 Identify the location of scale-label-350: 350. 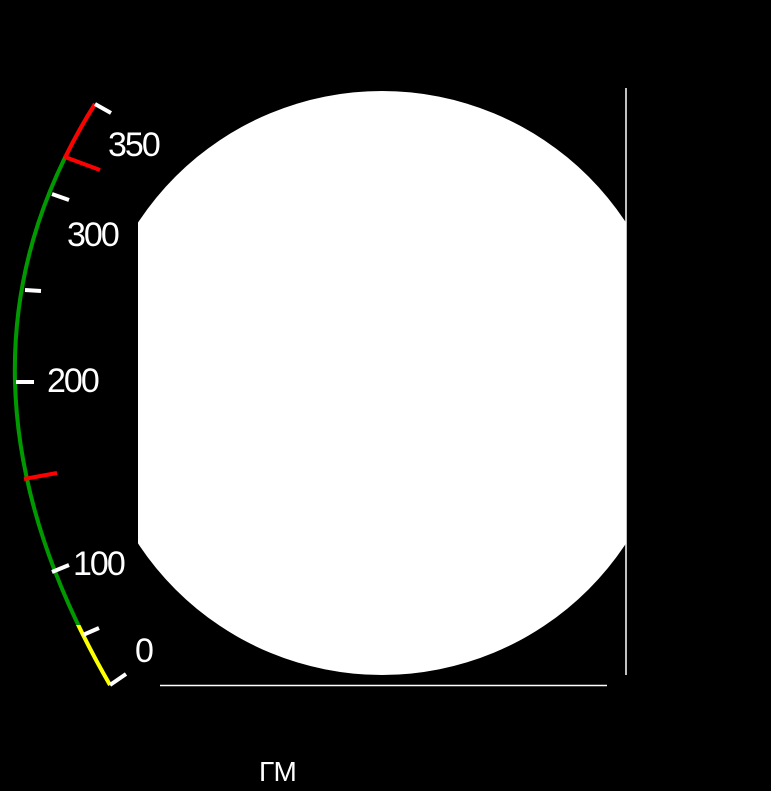
(134, 145).